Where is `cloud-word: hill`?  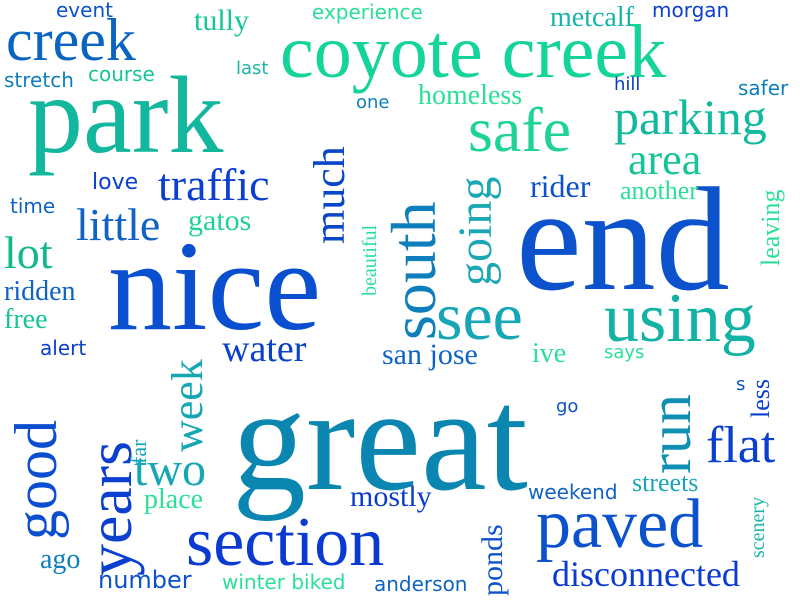 cloud-word: hill is located at coordinates (627, 84).